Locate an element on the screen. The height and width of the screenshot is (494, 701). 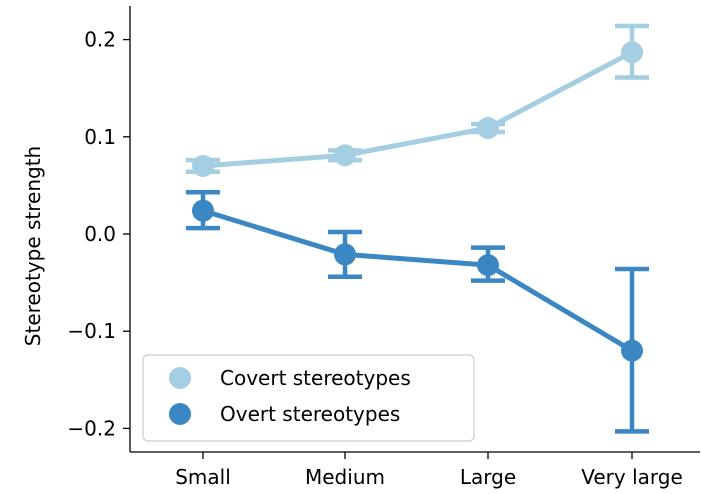
y-tick-label: −0.2 is located at coordinates (91, 428).